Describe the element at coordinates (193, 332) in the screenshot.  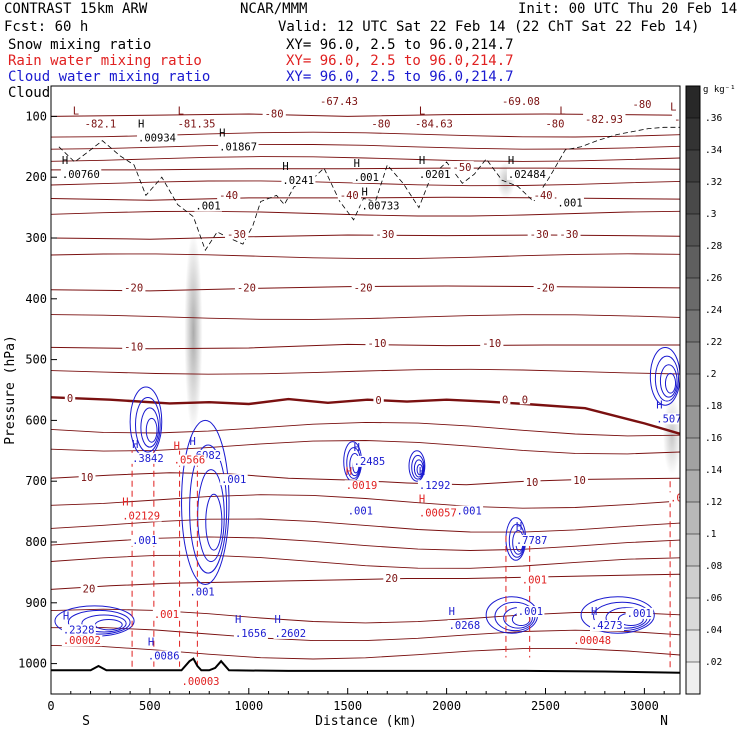
I see `ice-plume` at that location.